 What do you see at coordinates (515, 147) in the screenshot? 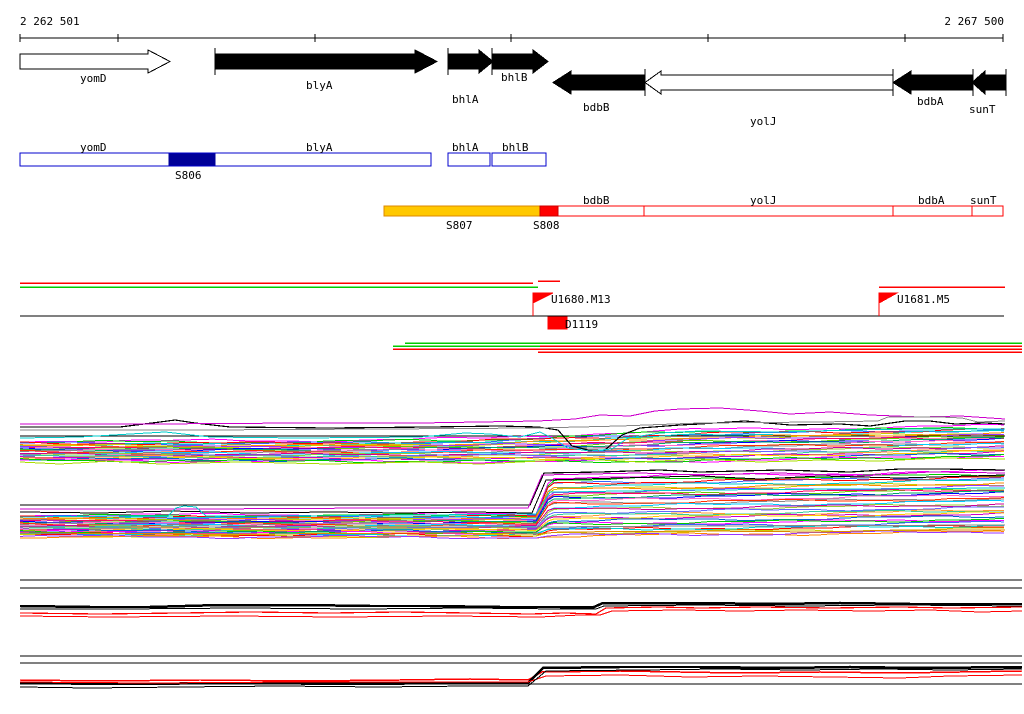
I see `blue-track-label-bhlB: bhlB` at bounding box center [515, 147].